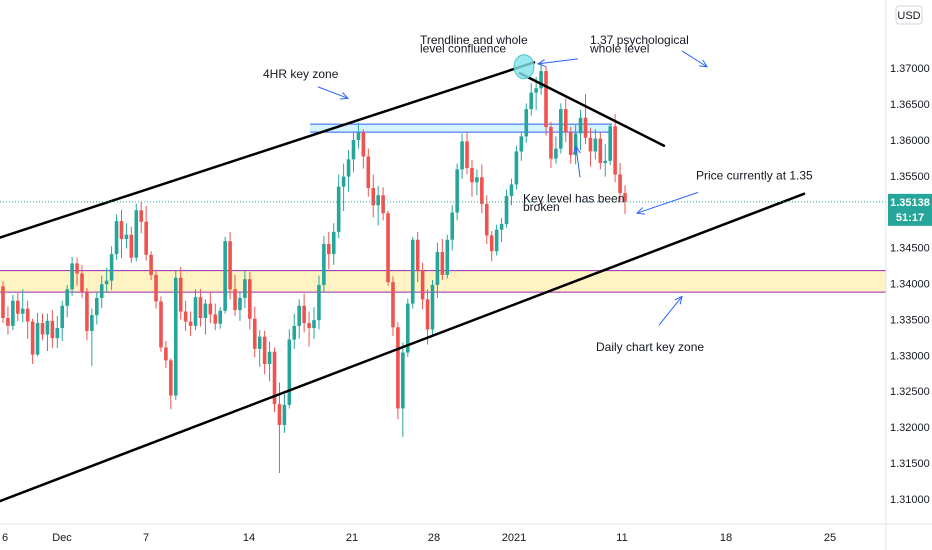  I want to click on price-tick-label: 1.34000, so click(910, 285).